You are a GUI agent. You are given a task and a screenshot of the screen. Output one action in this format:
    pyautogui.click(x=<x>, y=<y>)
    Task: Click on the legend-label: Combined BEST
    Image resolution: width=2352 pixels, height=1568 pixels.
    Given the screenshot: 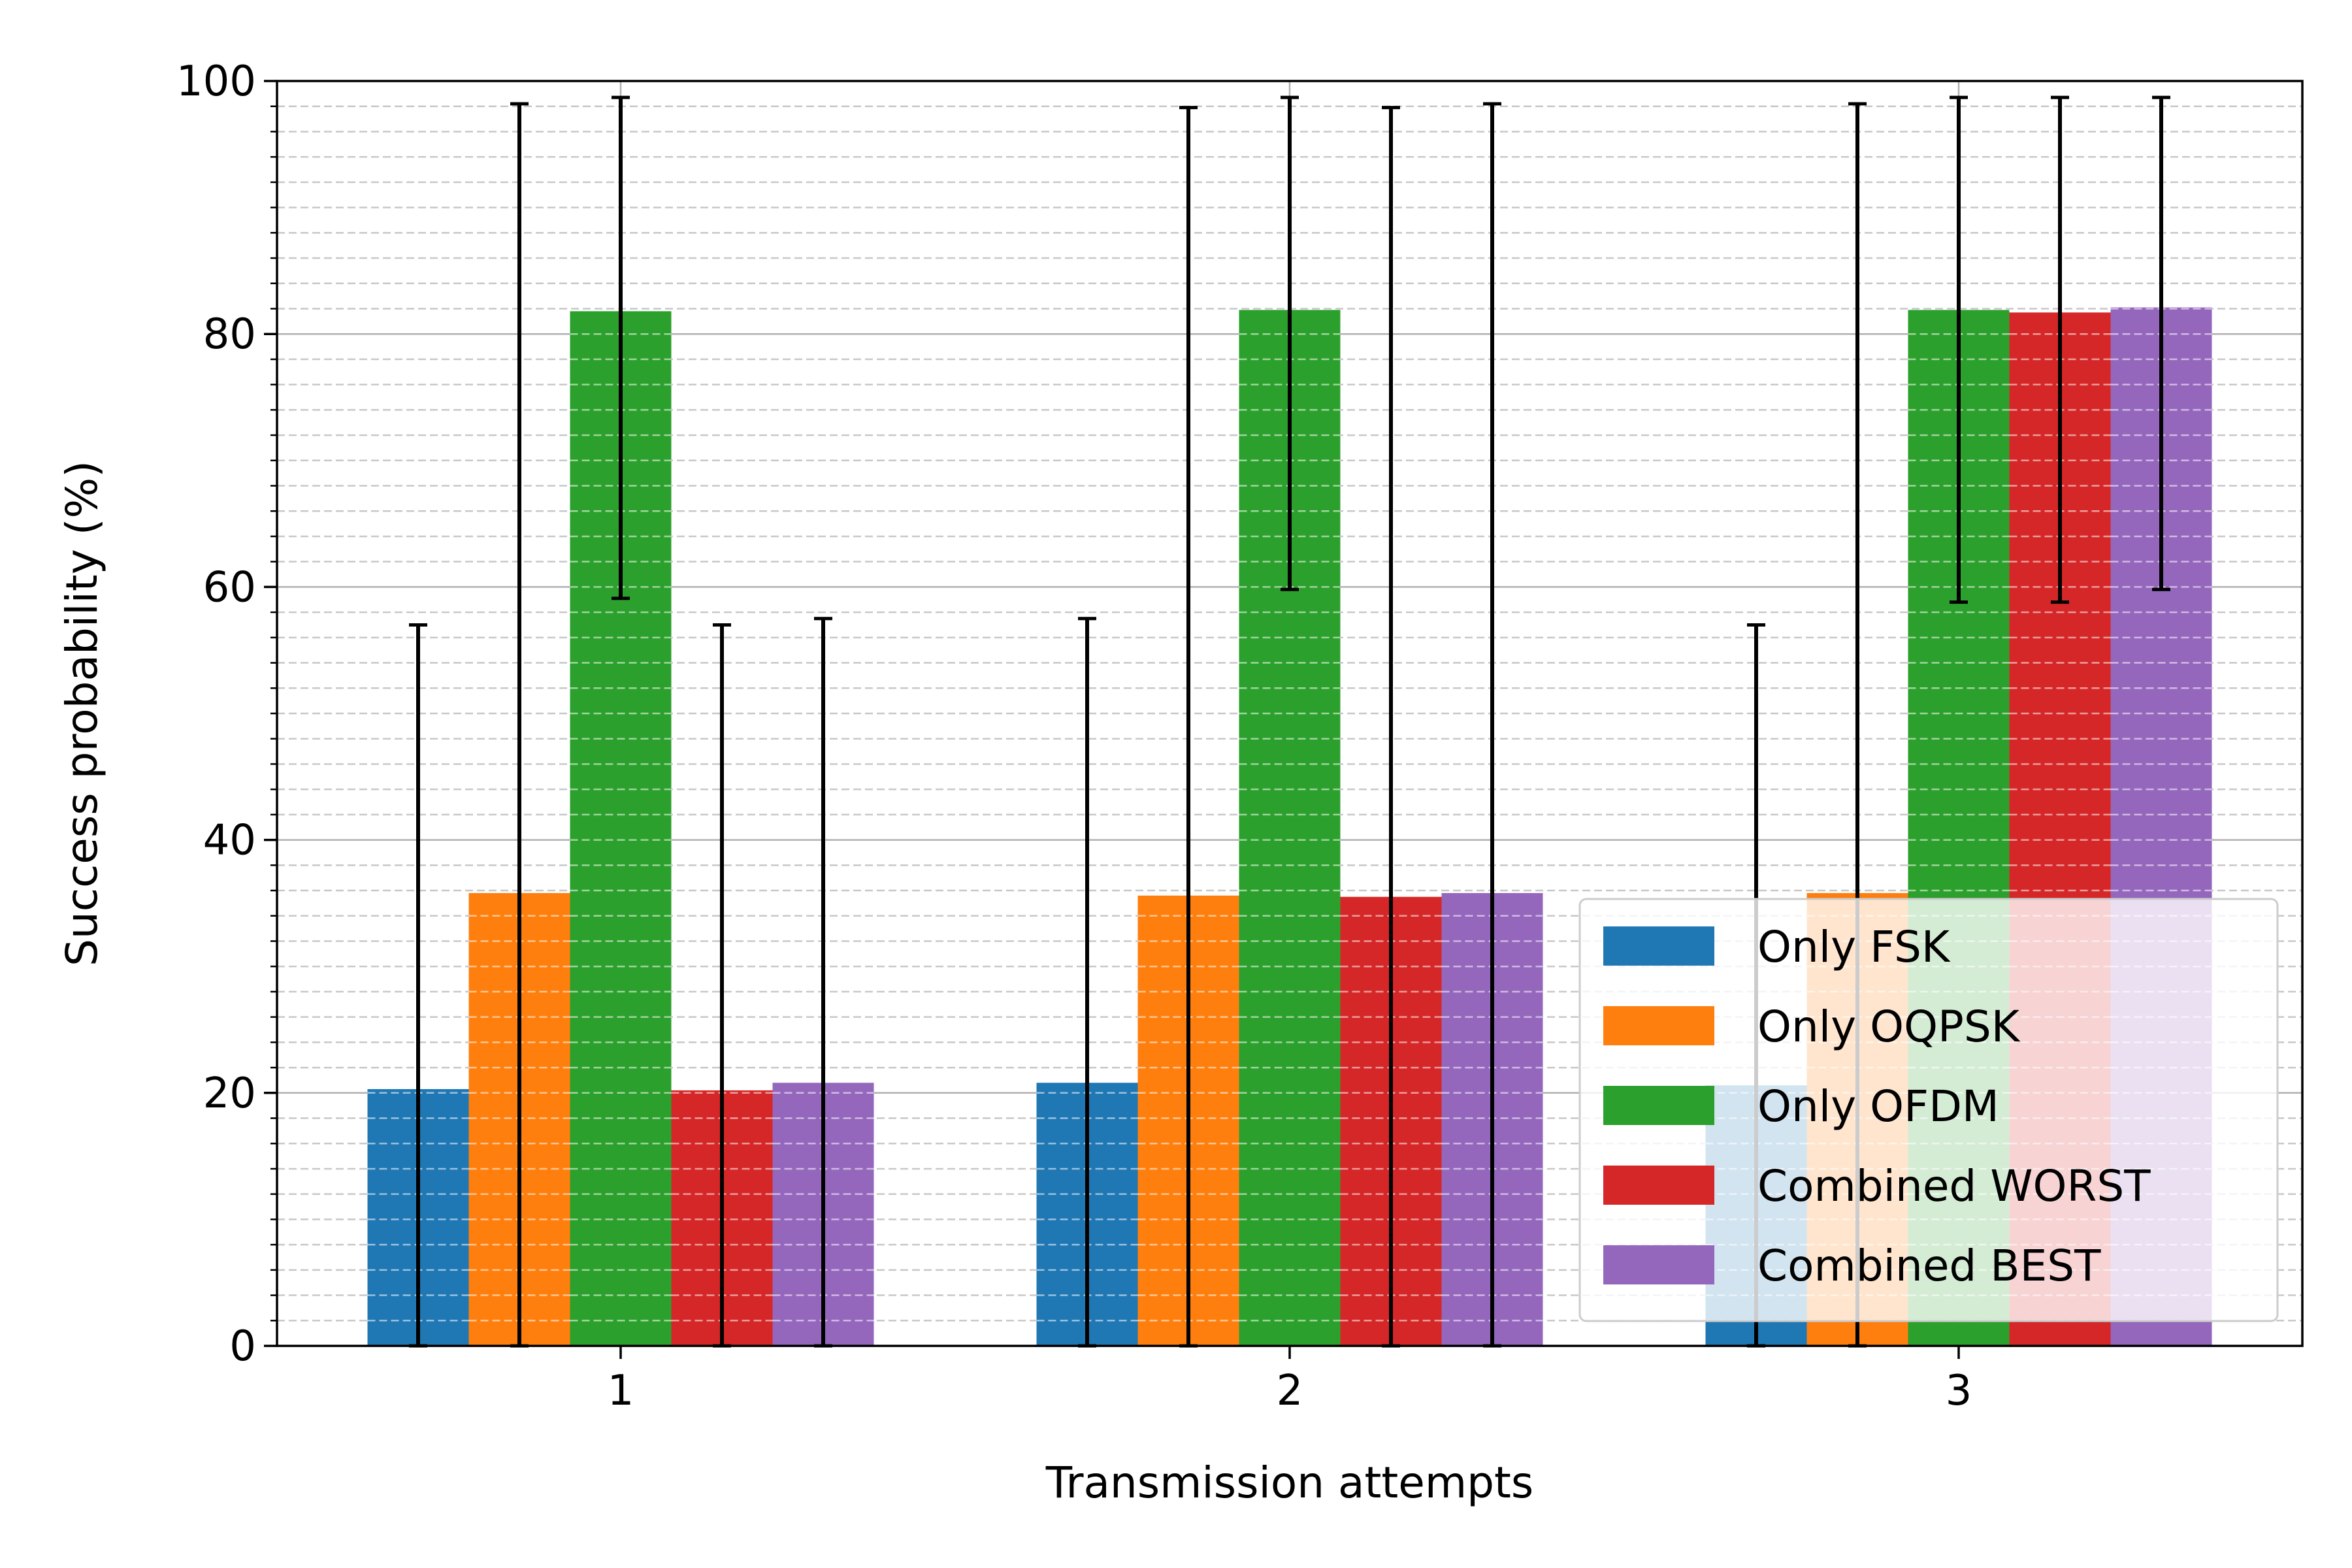 What is the action you would take?
    pyautogui.click(x=1929, y=1266)
    